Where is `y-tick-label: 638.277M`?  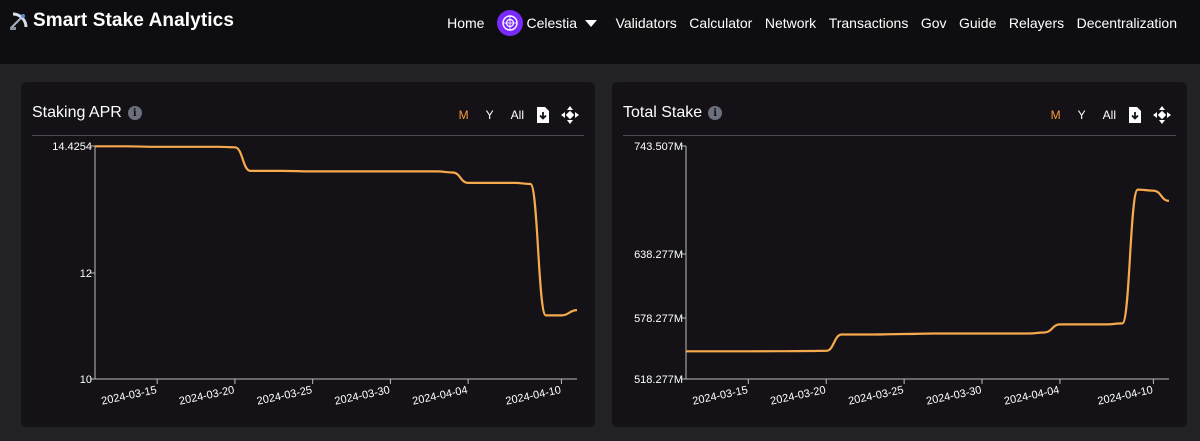 y-tick-label: 638.277M is located at coordinates (658, 255).